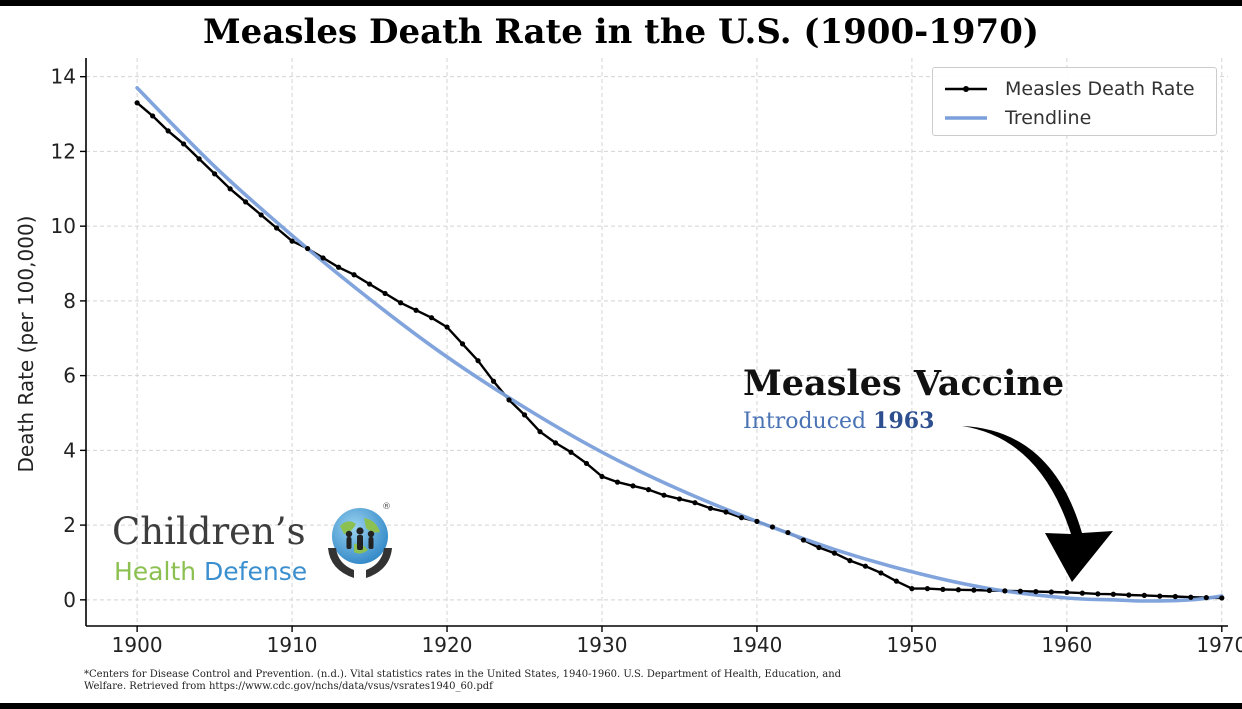  Describe the element at coordinates (911, 645) in the screenshot. I see `x-tick-label: 1950` at that location.